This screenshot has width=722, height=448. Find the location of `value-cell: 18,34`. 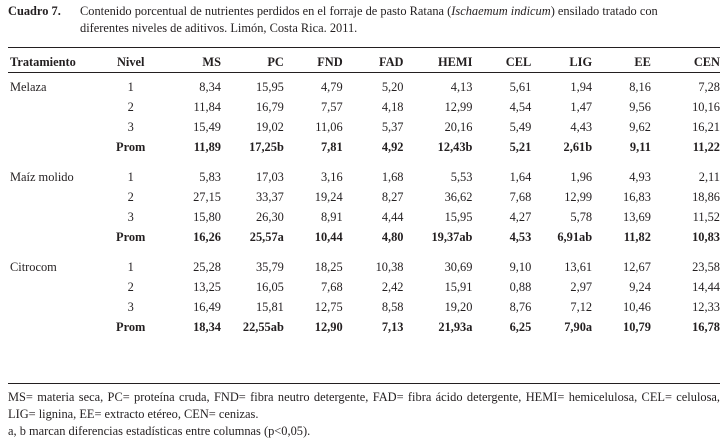

value-cell: 18,34 is located at coordinates (207, 327).